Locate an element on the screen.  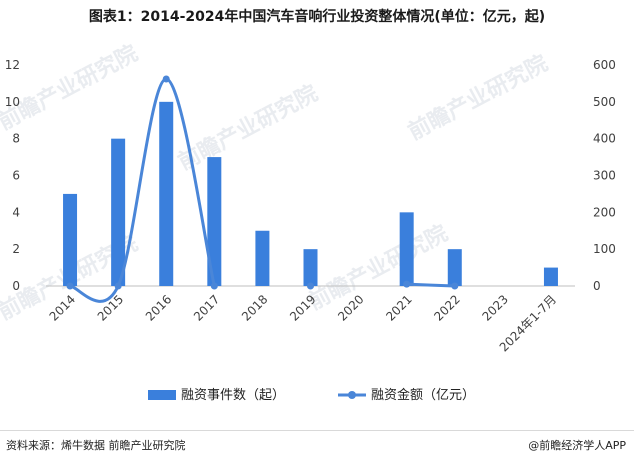
amount-point-2017 is located at coordinates (214, 286).